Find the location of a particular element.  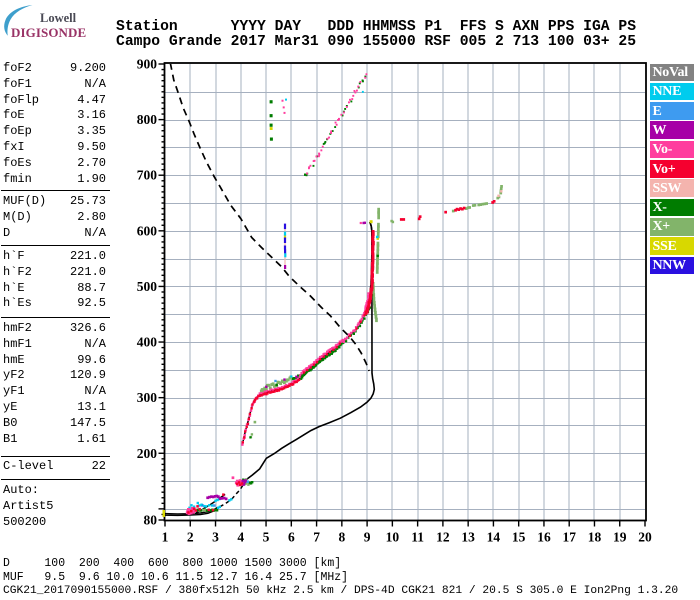

param-value: 1.61 is located at coordinates (91, 438).